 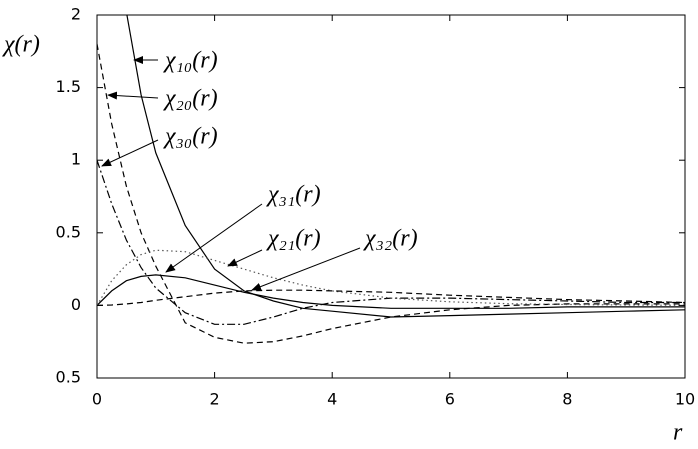 I want to click on series-label: χ₂₀(r), so click(x=190, y=99).